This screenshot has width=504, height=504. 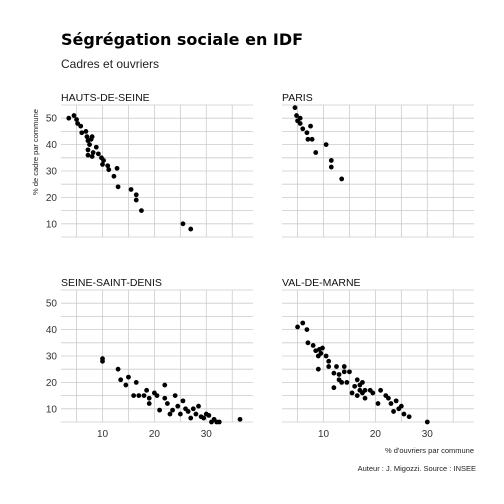 I want to click on facet-panel: SEINE-SAINT-DENIS 10 20 30 40 50 10 20 30, so click(x=149, y=358).